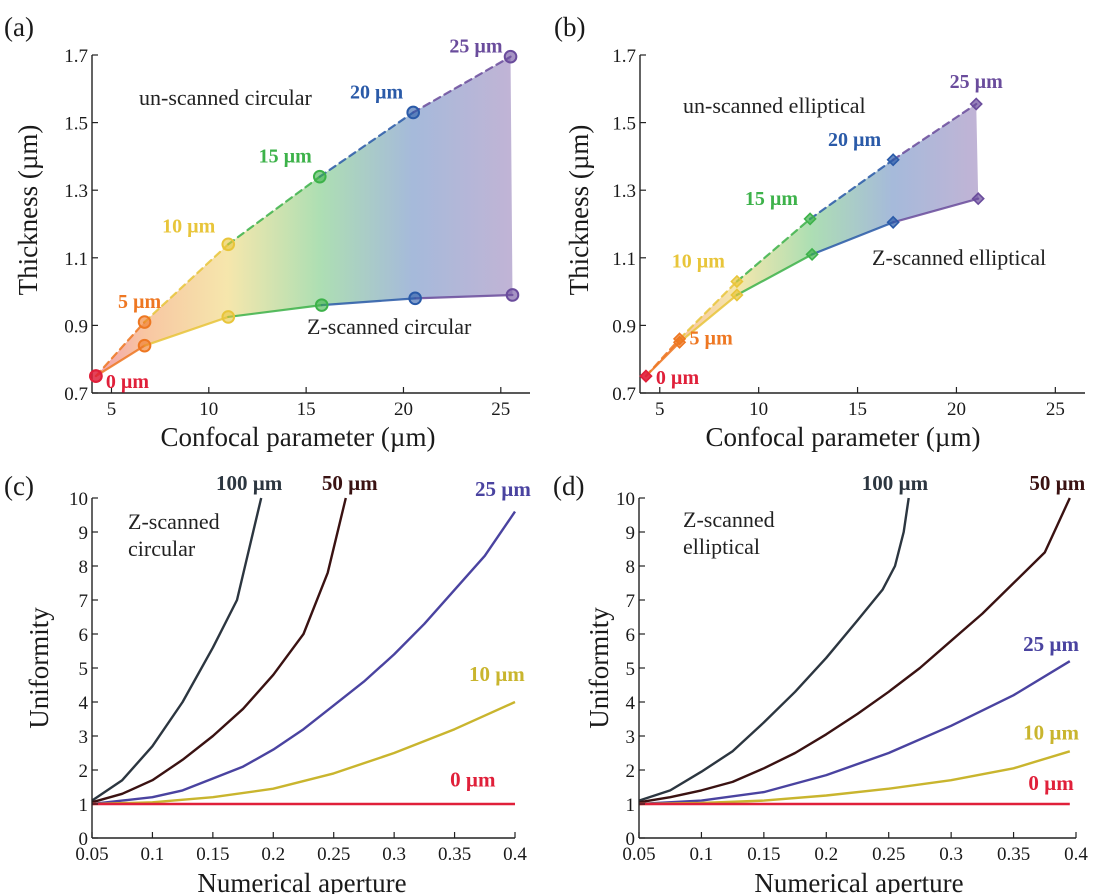 The height and width of the screenshot is (894, 1097). Describe the element at coordinates (112, 409) in the screenshot. I see `panel-a-x-tick-label: 5` at that location.